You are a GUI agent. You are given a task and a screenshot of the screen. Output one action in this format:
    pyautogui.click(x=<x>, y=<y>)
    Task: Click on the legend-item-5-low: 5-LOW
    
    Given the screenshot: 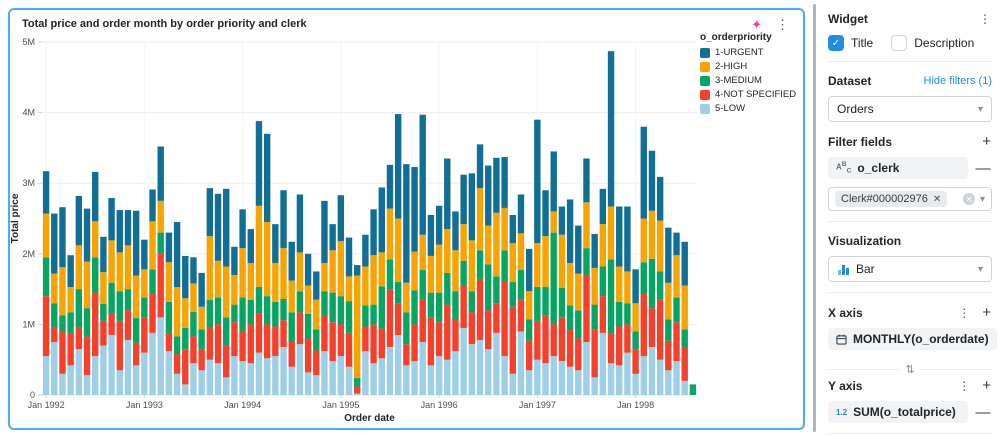 What is the action you would take?
    pyautogui.click(x=752, y=108)
    